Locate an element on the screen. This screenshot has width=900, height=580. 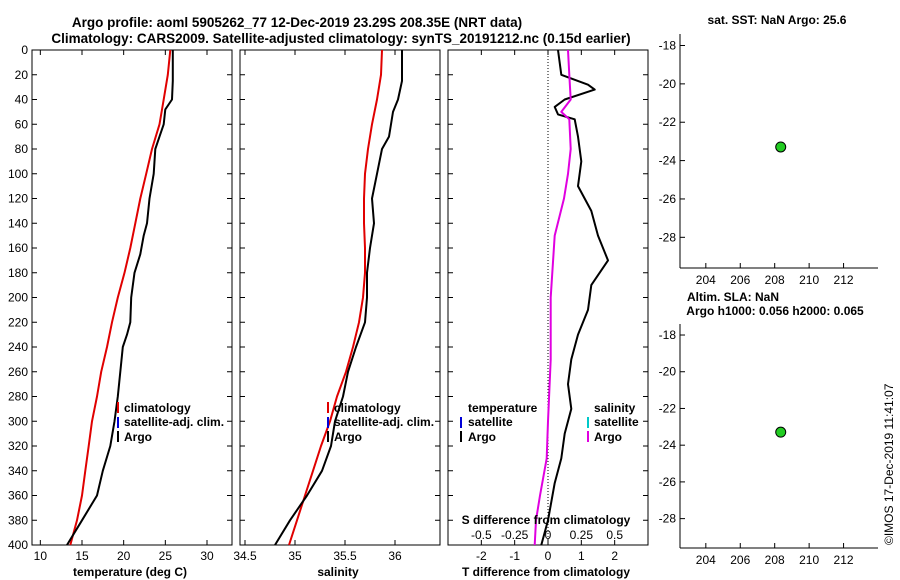
y-tick-label: 300 is located at coordinates (18, 421).